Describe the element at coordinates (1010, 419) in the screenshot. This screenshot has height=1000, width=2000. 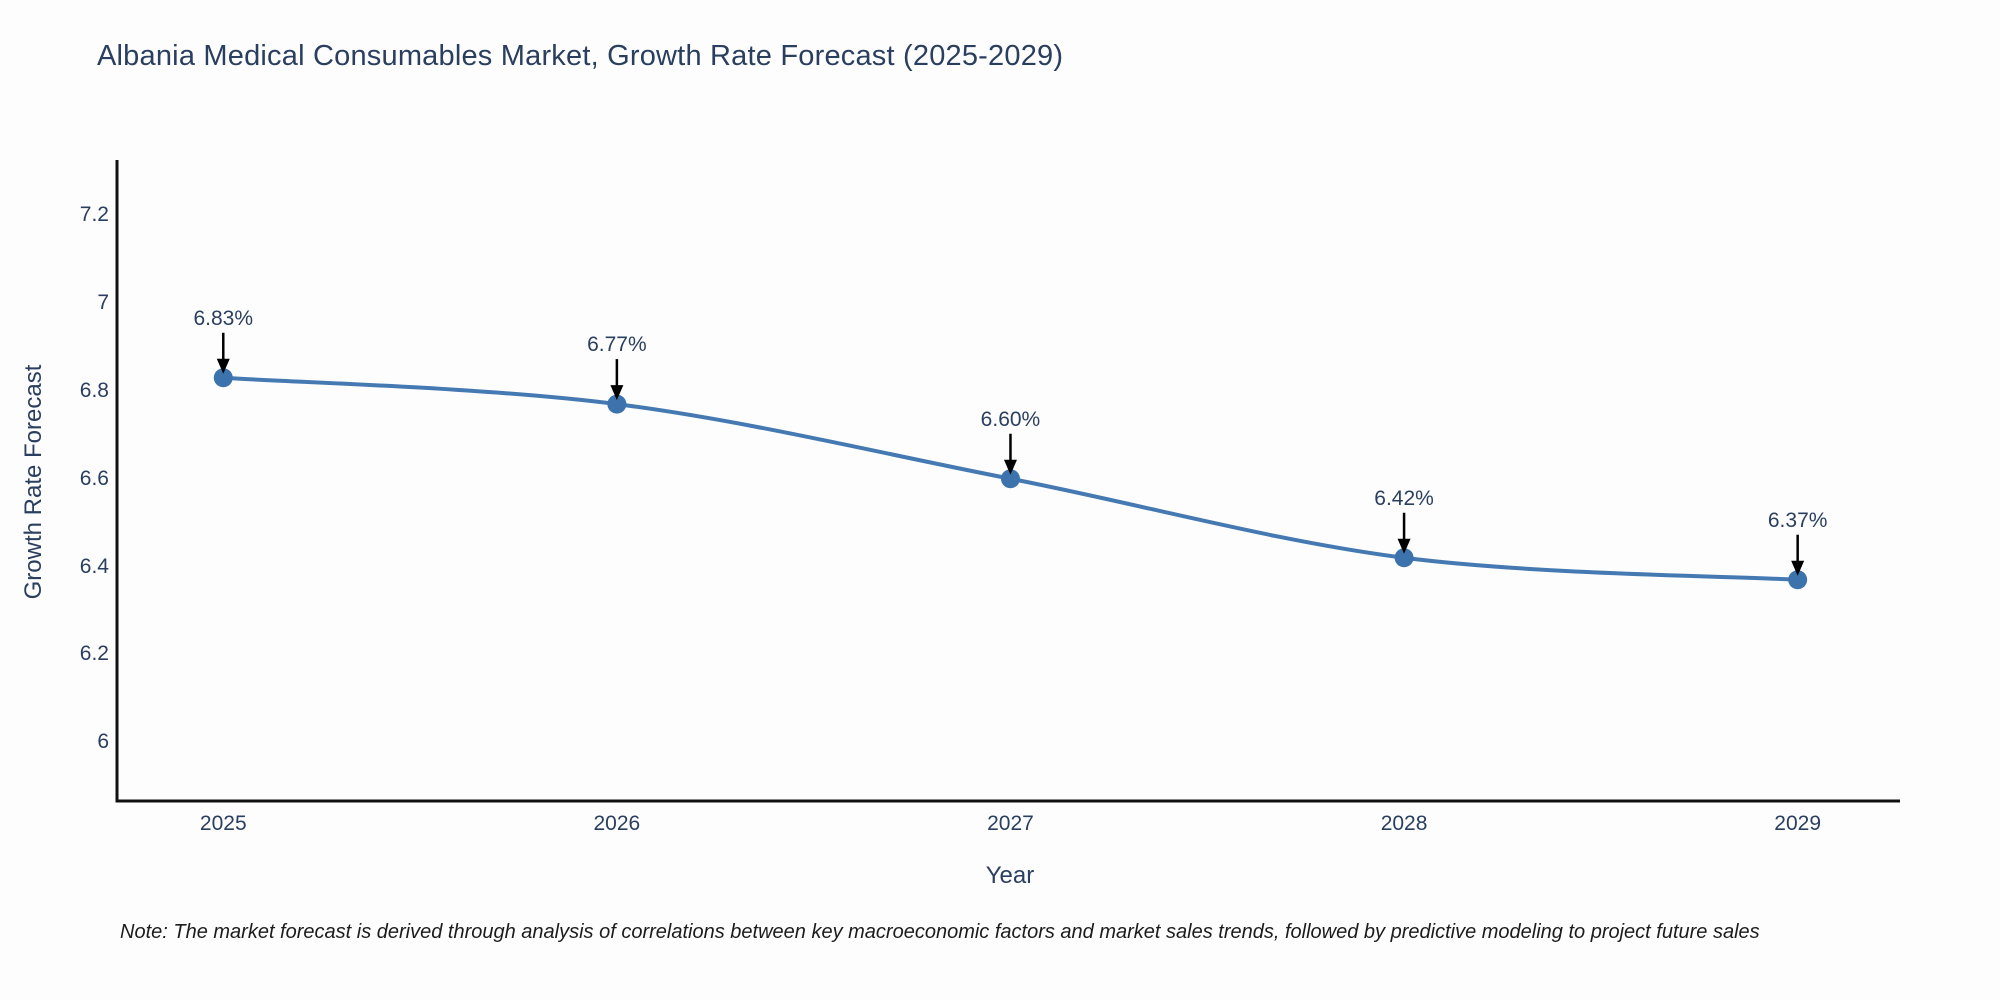
I see `point-annotation: 6.60%` at that location.